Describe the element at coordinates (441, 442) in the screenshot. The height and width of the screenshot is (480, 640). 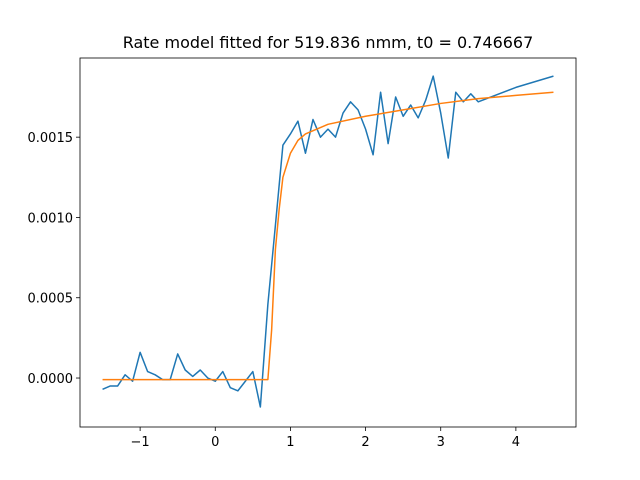
I see `x-tick-label: 3` at that location.